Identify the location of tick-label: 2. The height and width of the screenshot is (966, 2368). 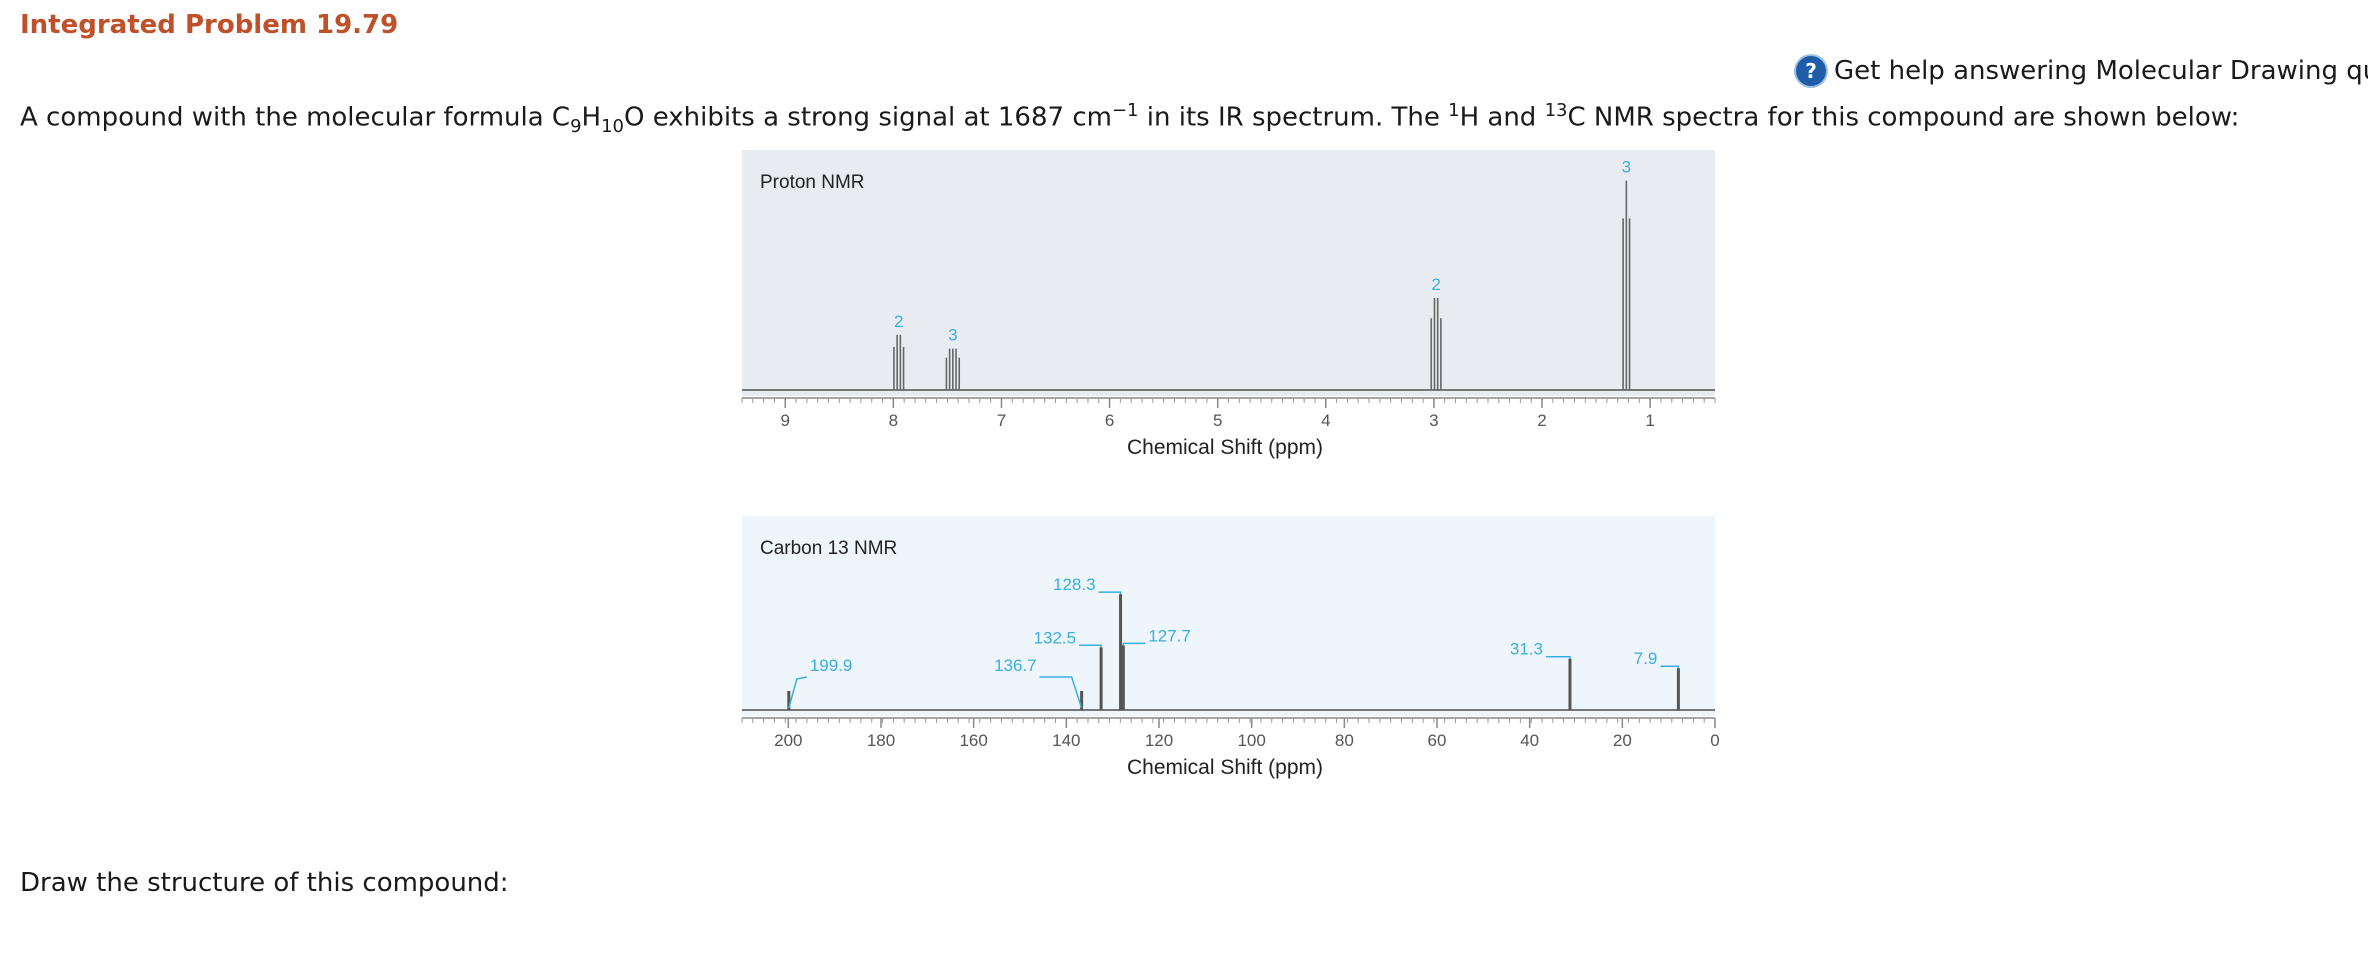
(1541, 420).